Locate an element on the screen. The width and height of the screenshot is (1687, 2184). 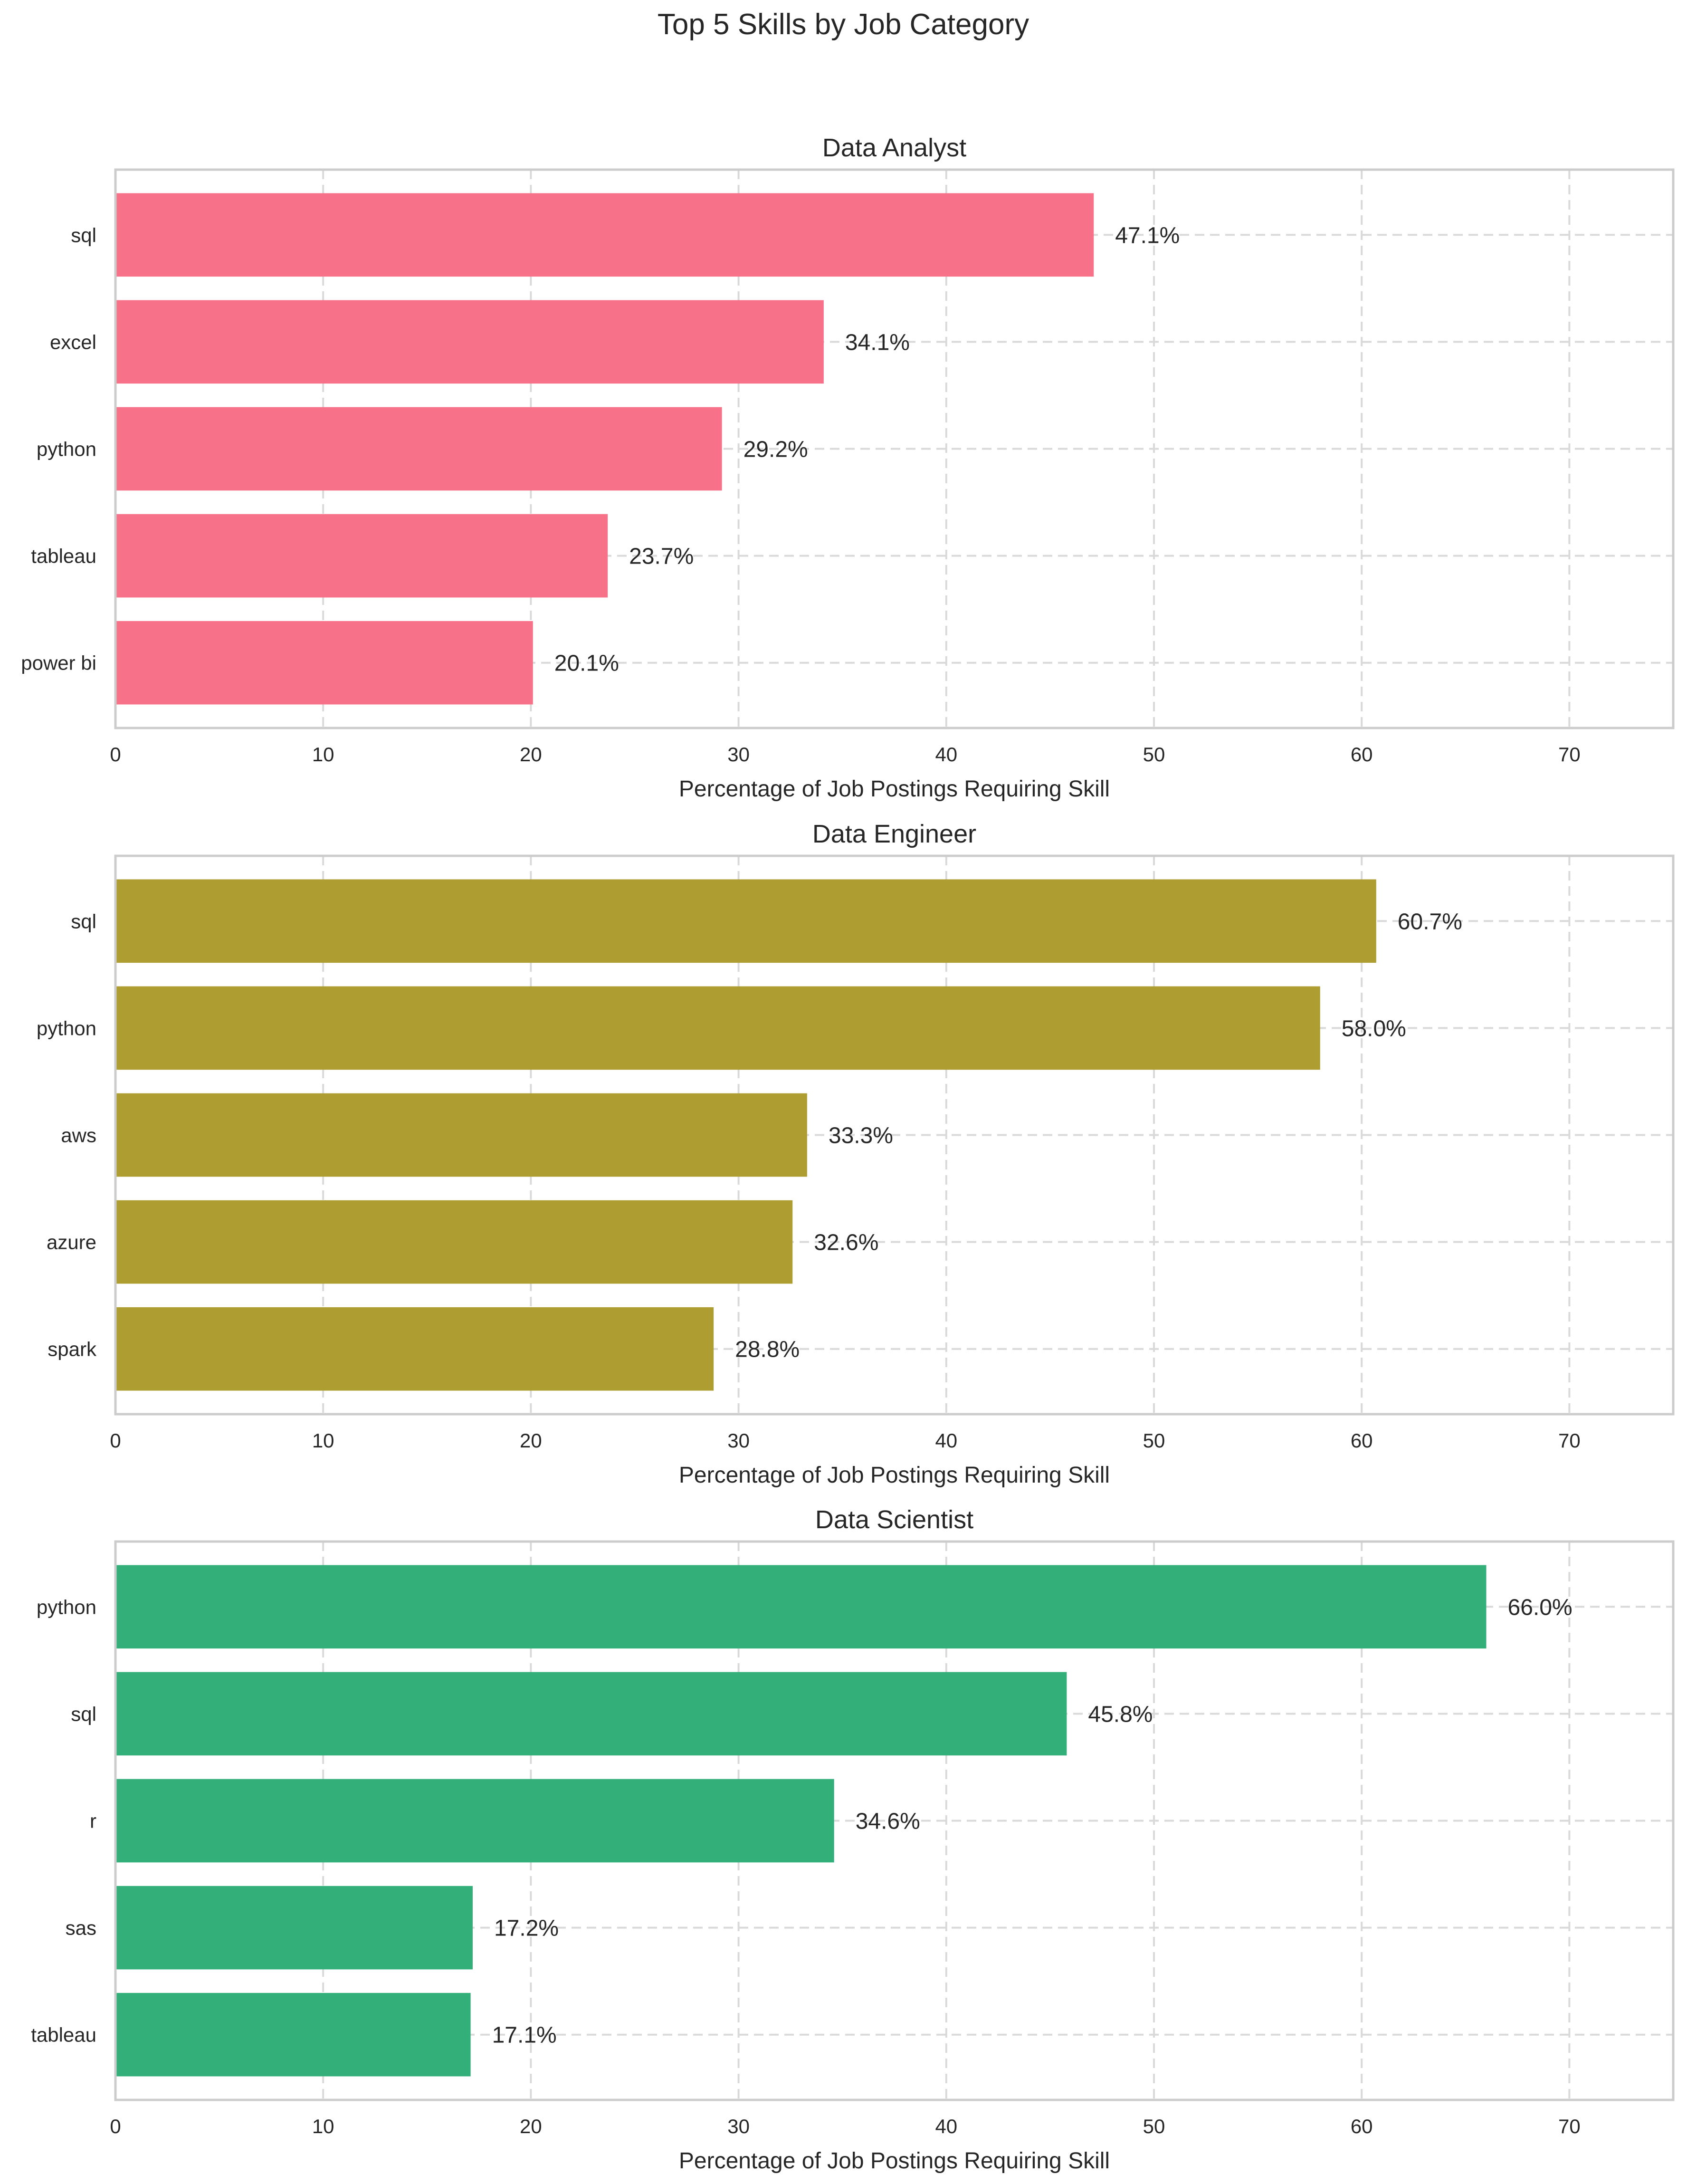
bar-value-label: 32.6% is located at coordinates (846, 1242).